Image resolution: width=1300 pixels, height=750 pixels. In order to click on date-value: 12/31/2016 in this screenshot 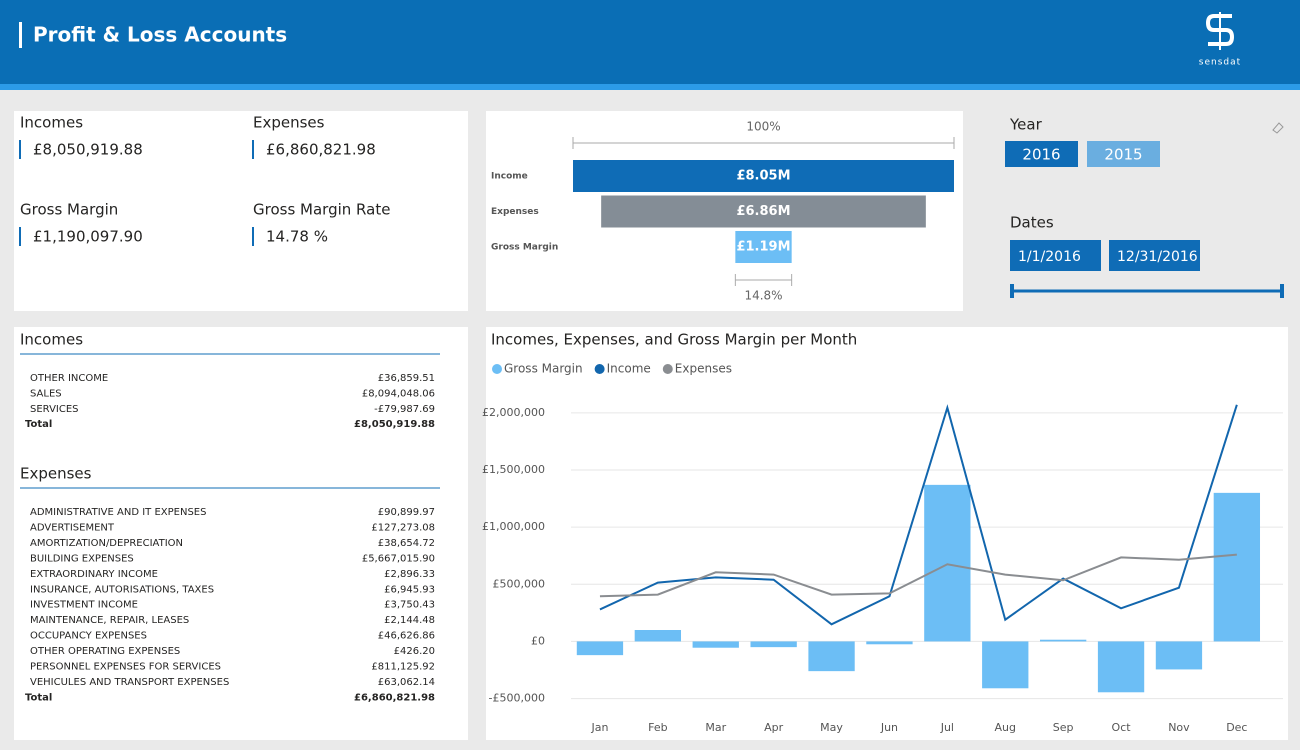, I will do `click(1157, 257)`.